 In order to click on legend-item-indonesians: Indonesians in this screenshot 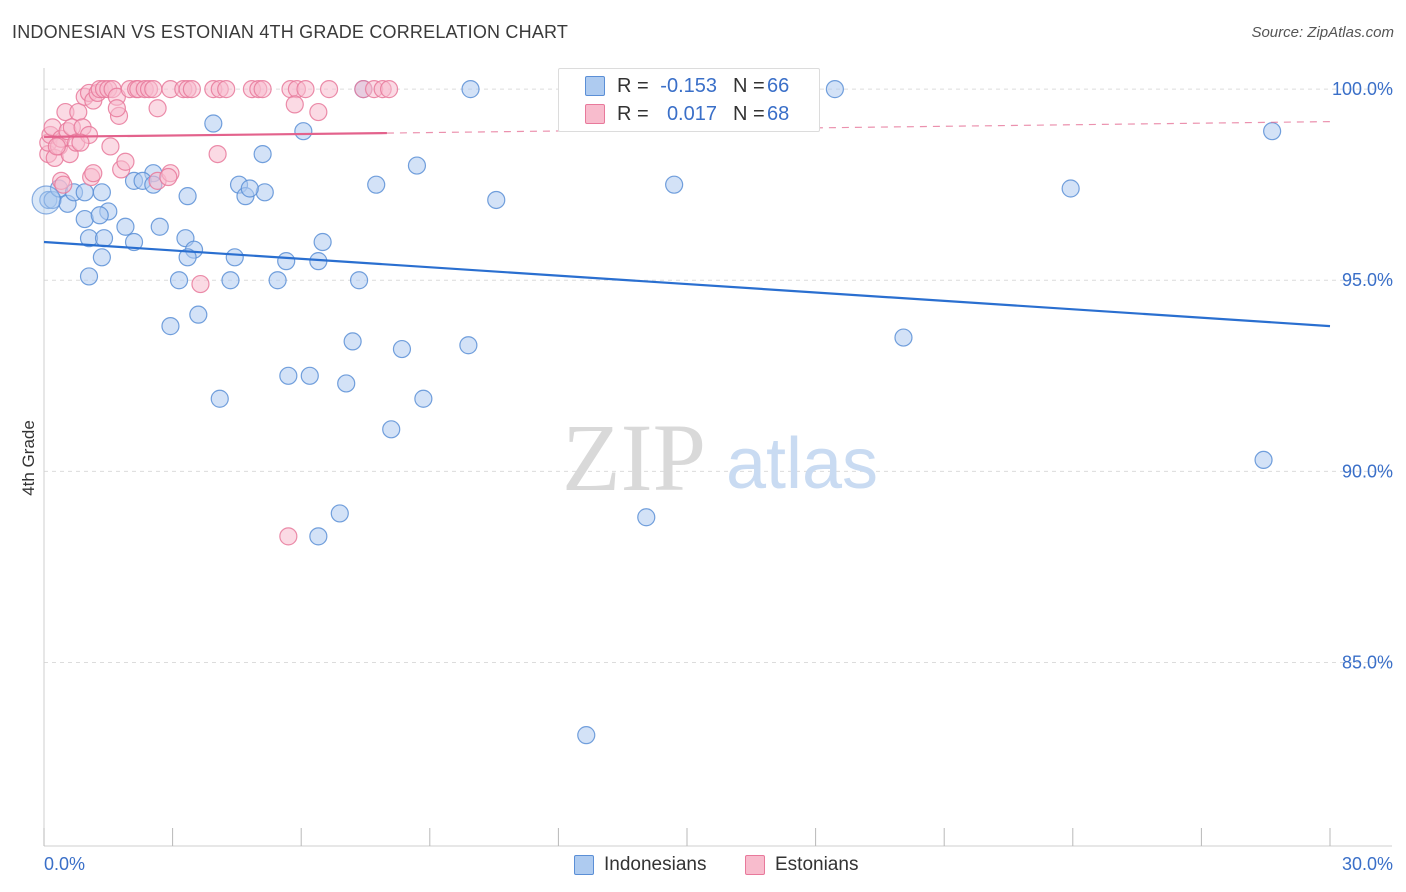, I will do `click(640, 865)`.